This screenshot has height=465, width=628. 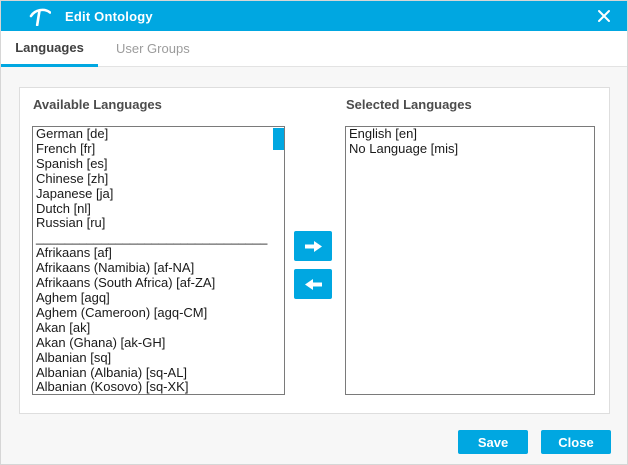 What do you see at coordinates (75, 193) in the screenshot?
I see `list-item: Japanese [ja]` at bounding box center [75, 193].